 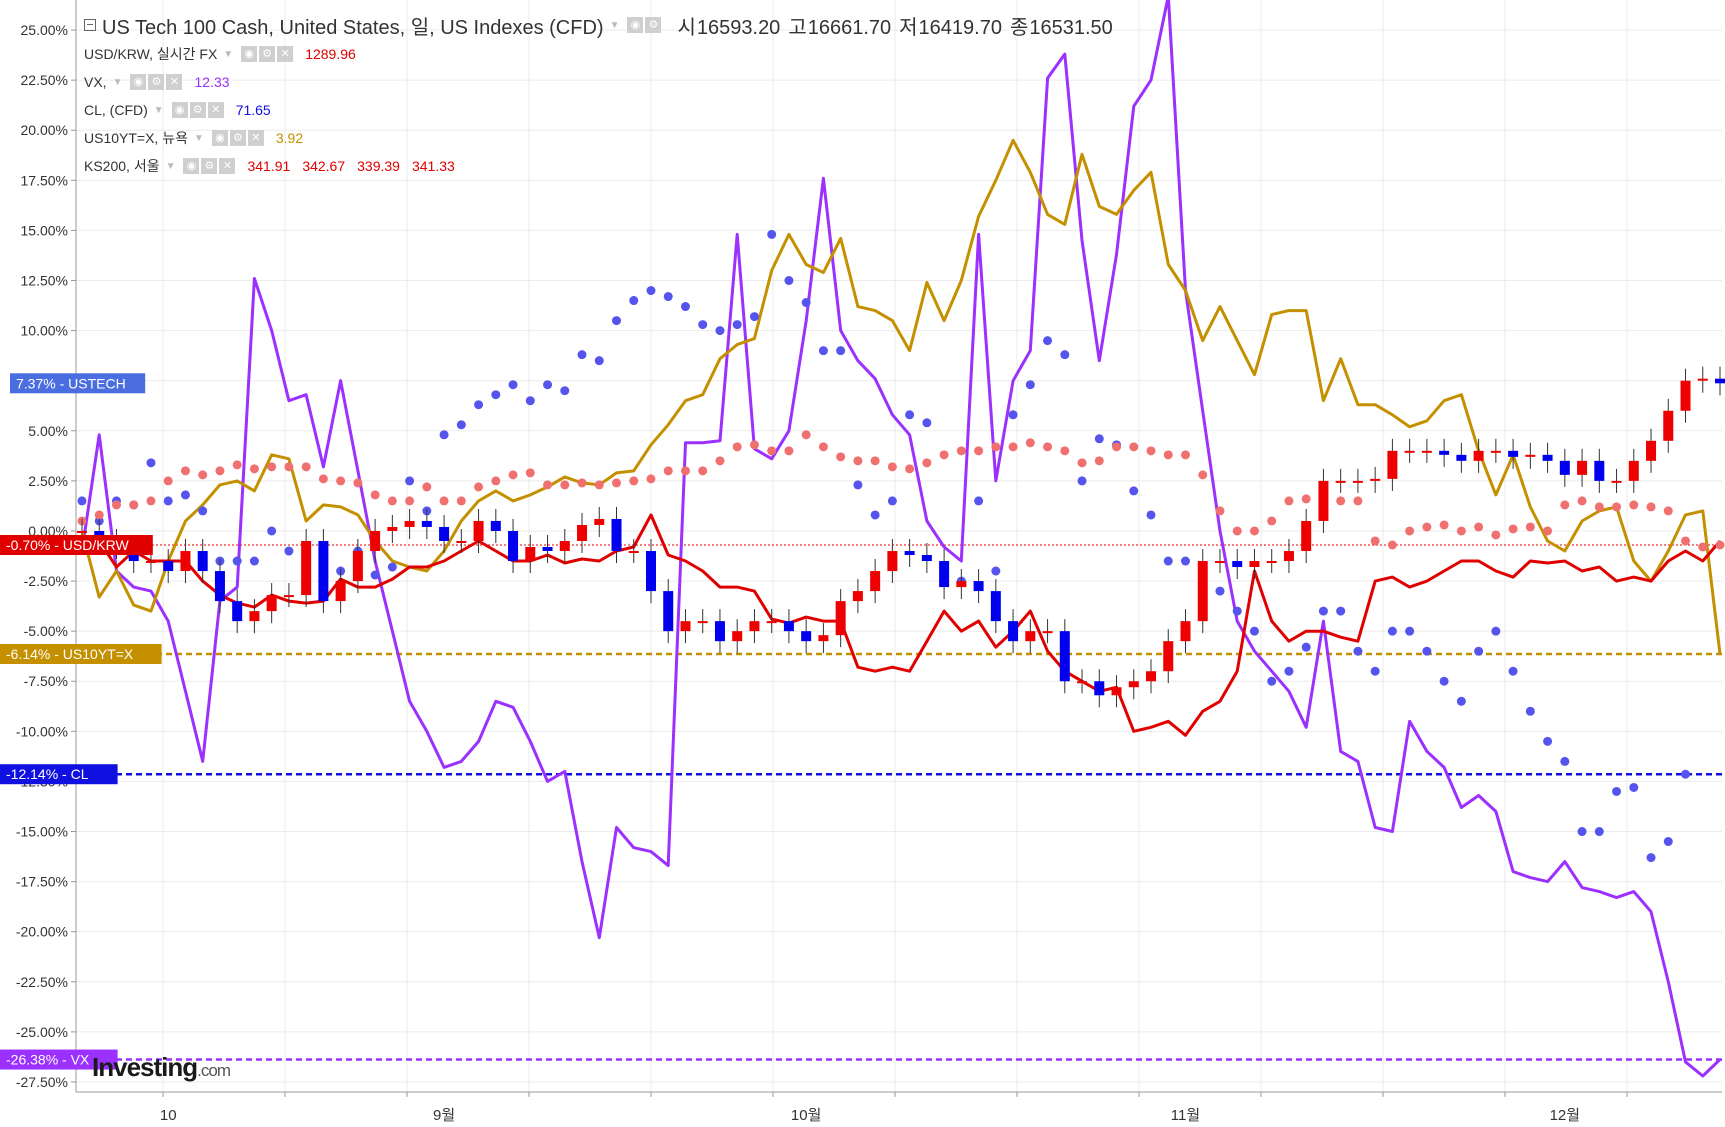 I want to click on x-tick-label: 10, so click(x=168, y=1115).